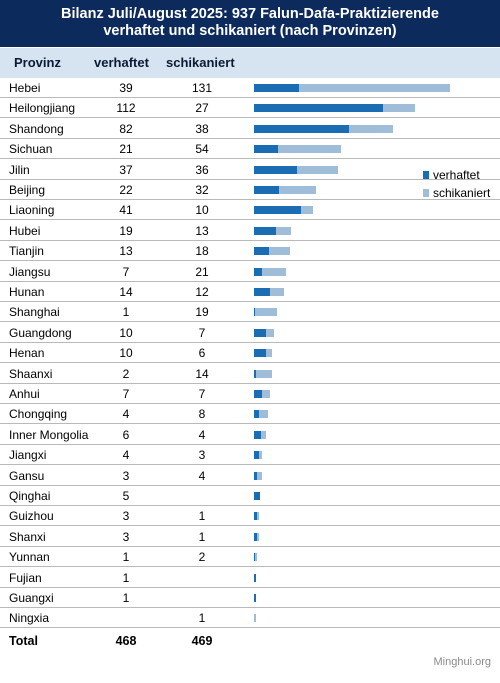 This screenshot has height=683, width=500. What do you see at coordinates (202, 88) in the screenshot?
I see `harassed-value: 131` at bounding box center [202, 88].